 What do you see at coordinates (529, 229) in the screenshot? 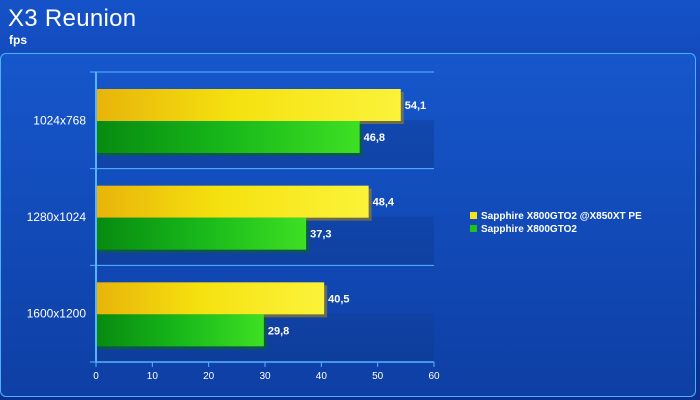
I see `legend-entry: Sapphire X800GTO2` at bounding box center [529, 229].